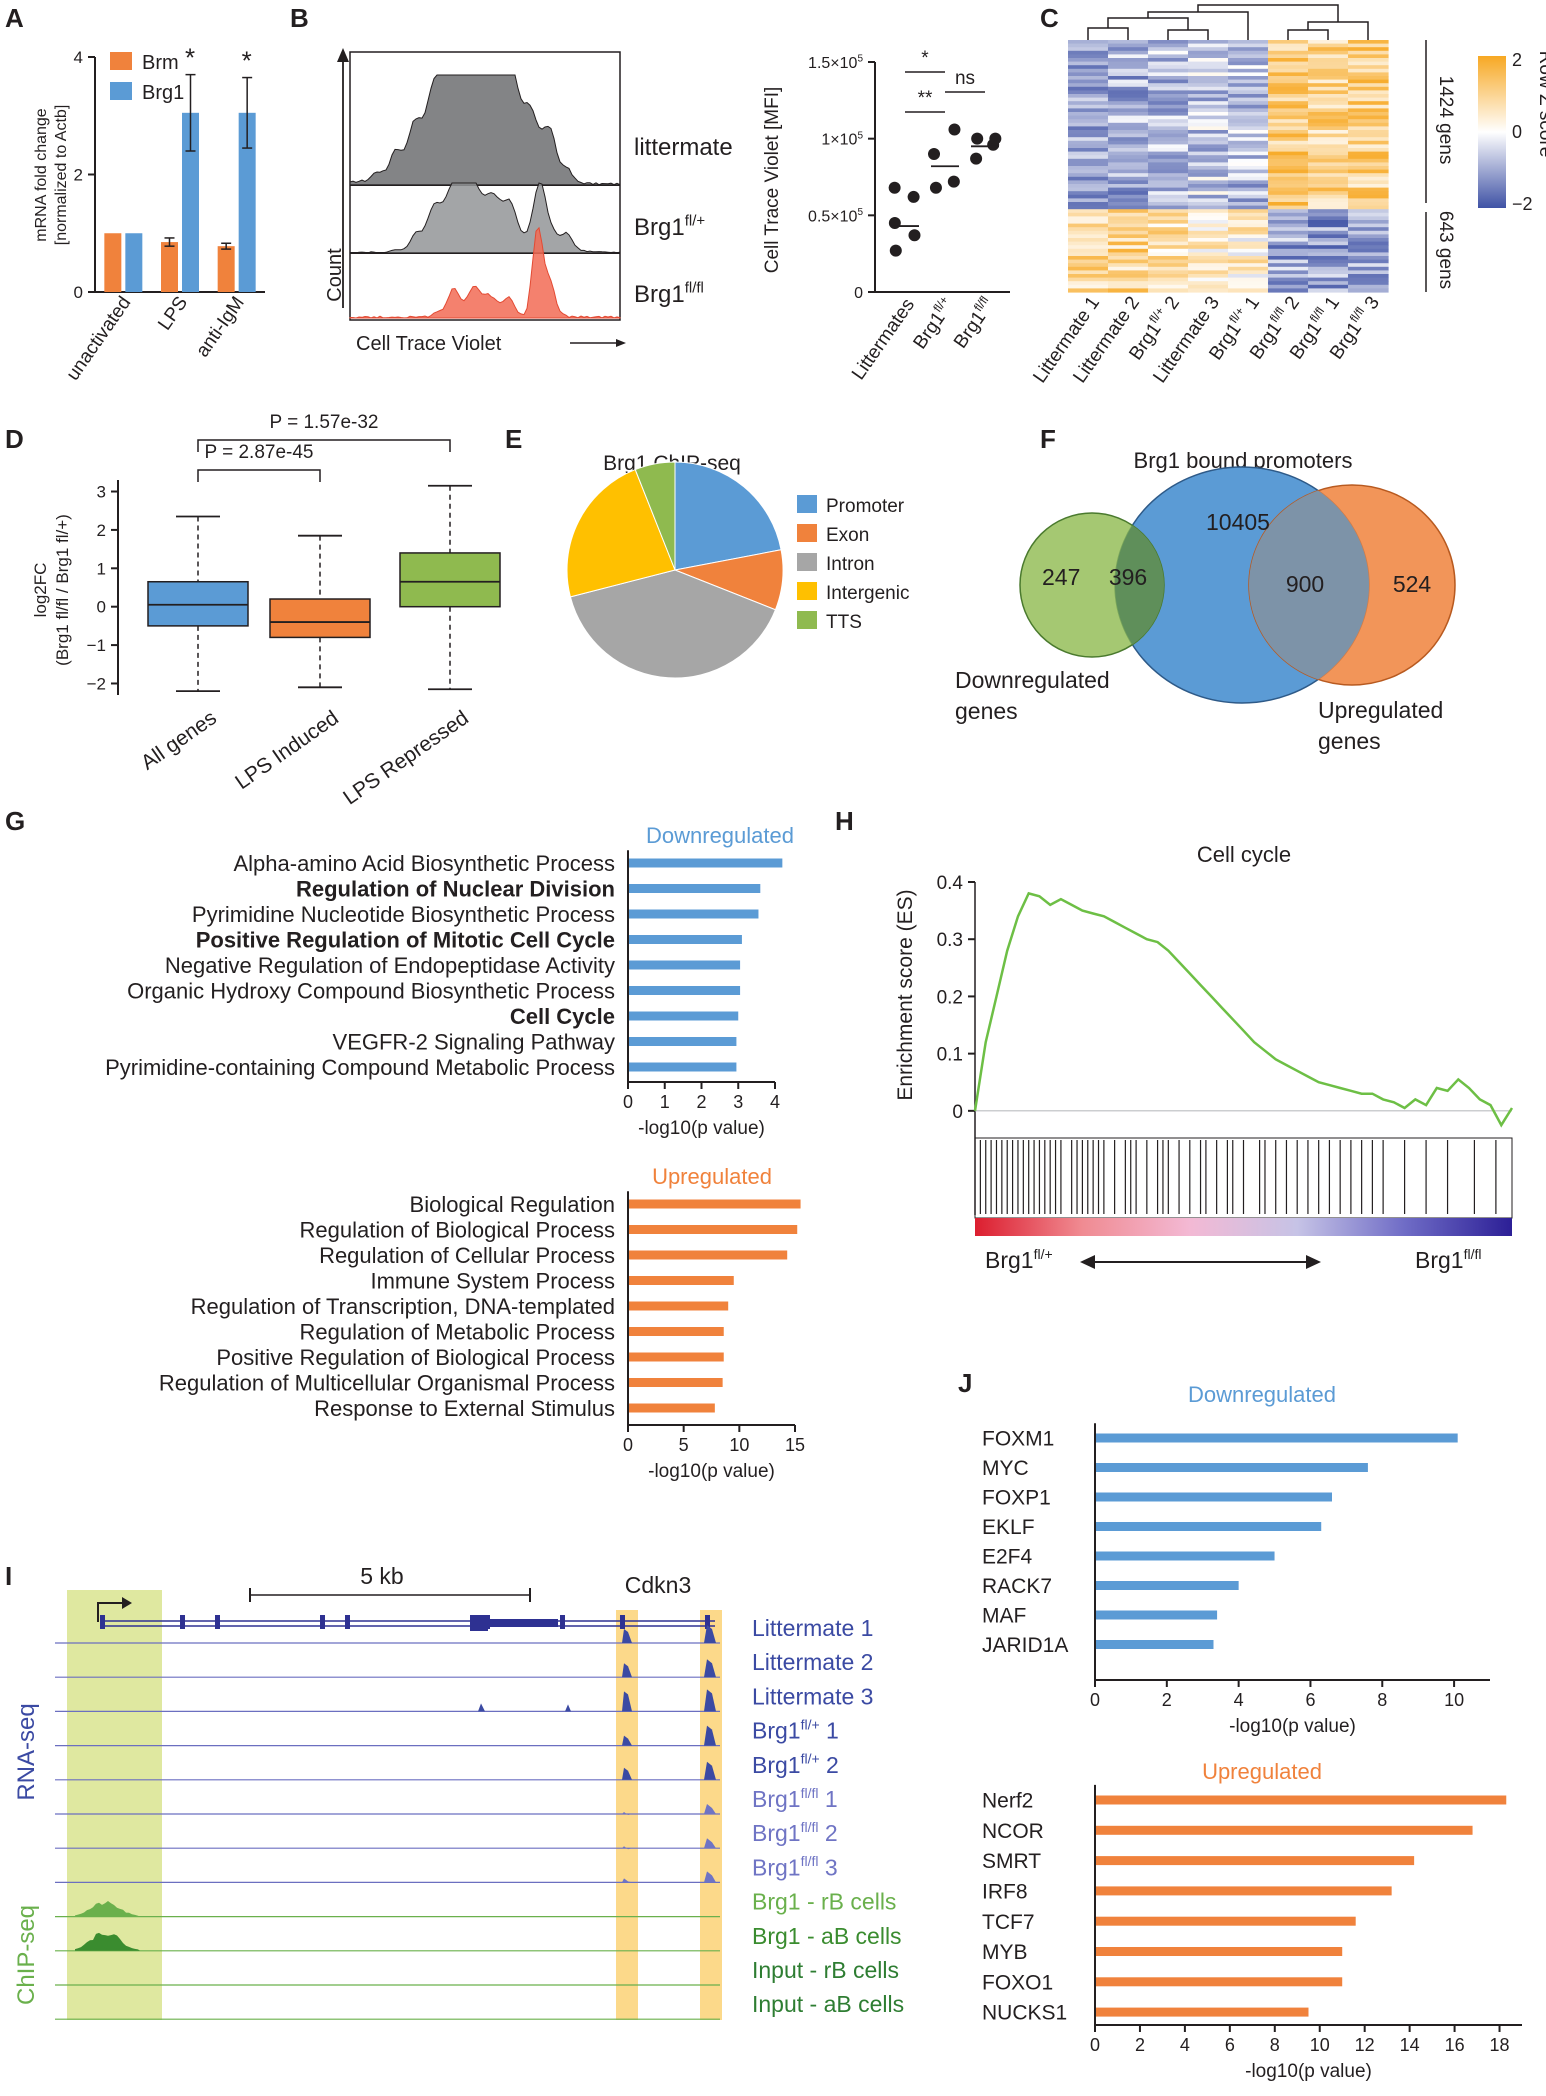 The width and height of the screenshot is (1546, 2096). What do you see at coordinates (883, 339) in the screenshot?
I see `x-tick-label-base: Littermates` at bounding box center [883, 339].